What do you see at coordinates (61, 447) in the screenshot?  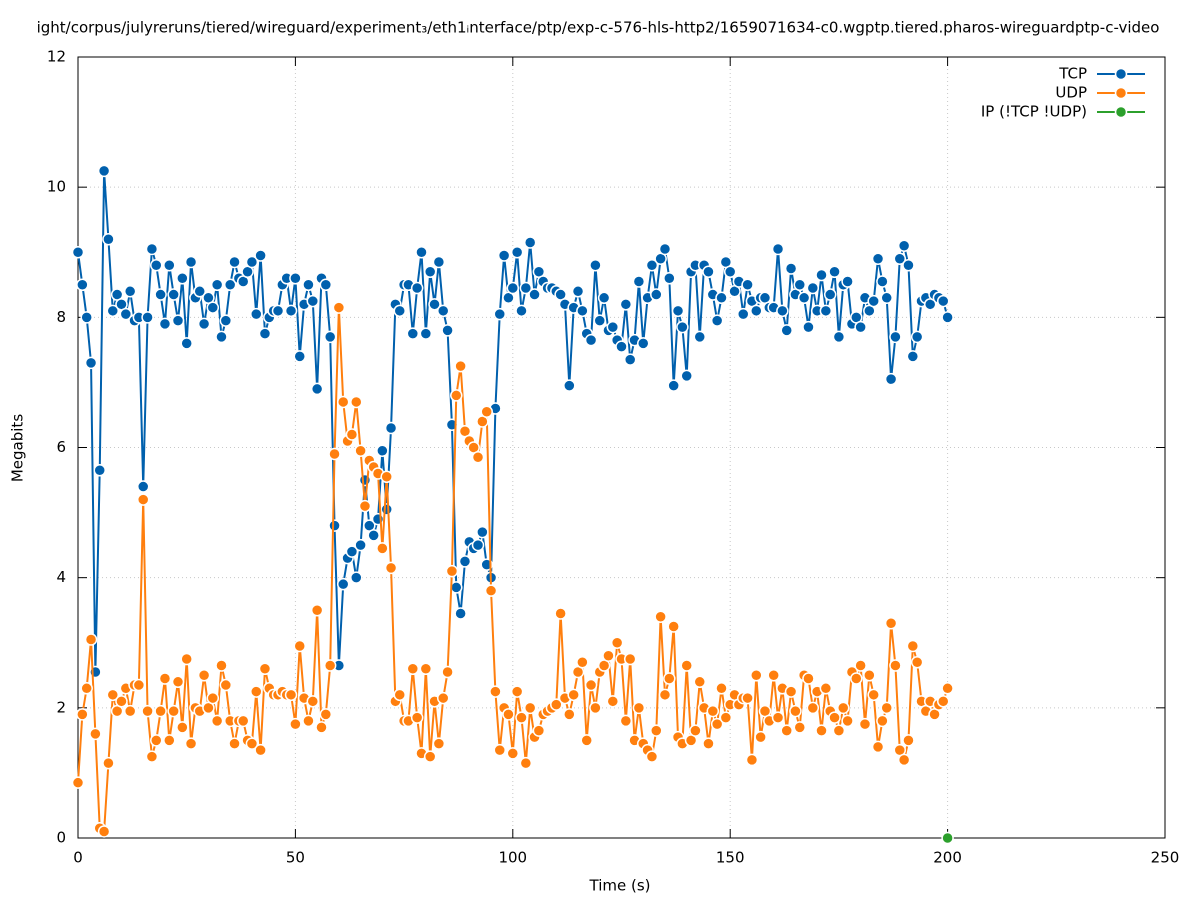 I see `y-tick-label: 6` at bounding box center [61, 447].